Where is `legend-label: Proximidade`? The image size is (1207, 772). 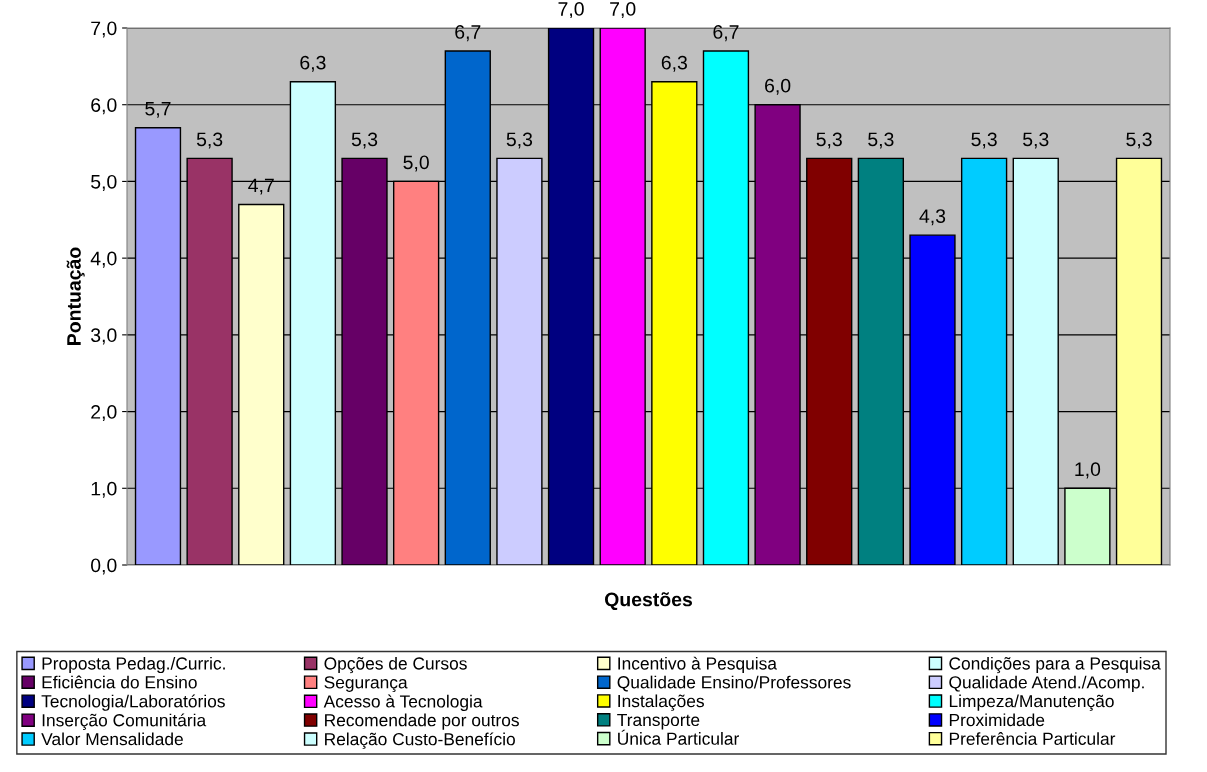 legend-label: Proximidade is located at coordinates (997, 720).